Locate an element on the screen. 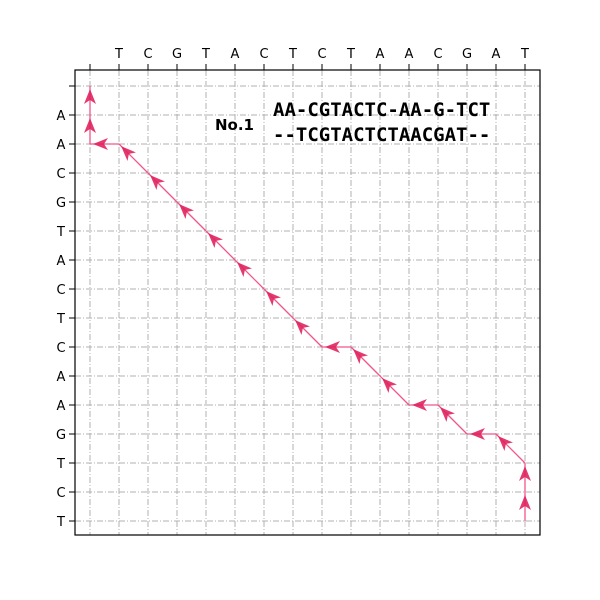 The height and width of the screenshot is (600, 600). alignment-line-1: AA-CGTACTC-AA-G-TCT is located at coordinates (381, 110).